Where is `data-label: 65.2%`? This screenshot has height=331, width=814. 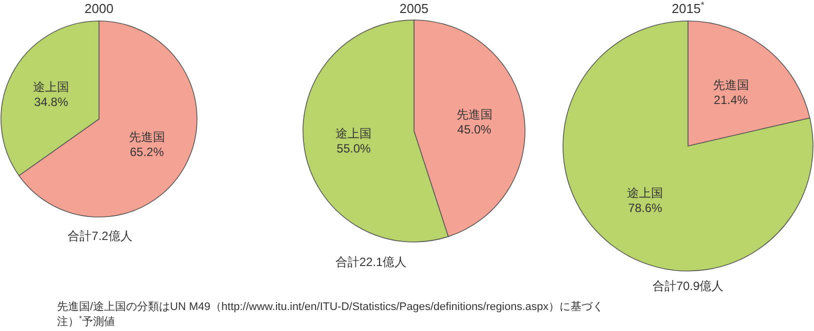 data-label: 65.2% is located at coordinates (147, 151).